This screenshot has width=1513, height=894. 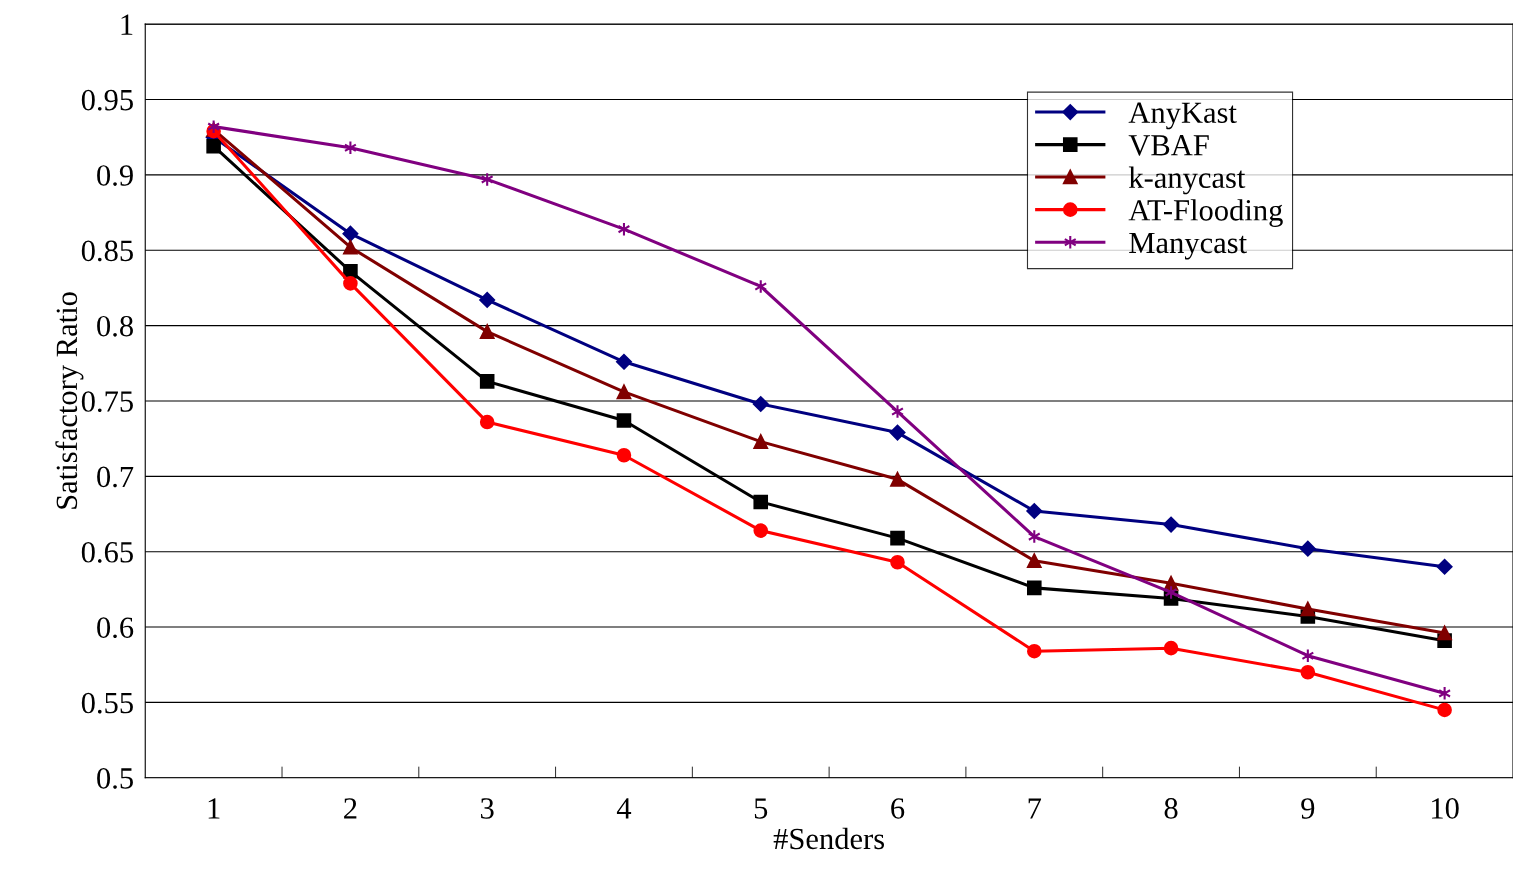 What do you see at coordinates (898, 808) in the screenshot?
I see `x-tick-label: 6` at bounding box center [898, 808].